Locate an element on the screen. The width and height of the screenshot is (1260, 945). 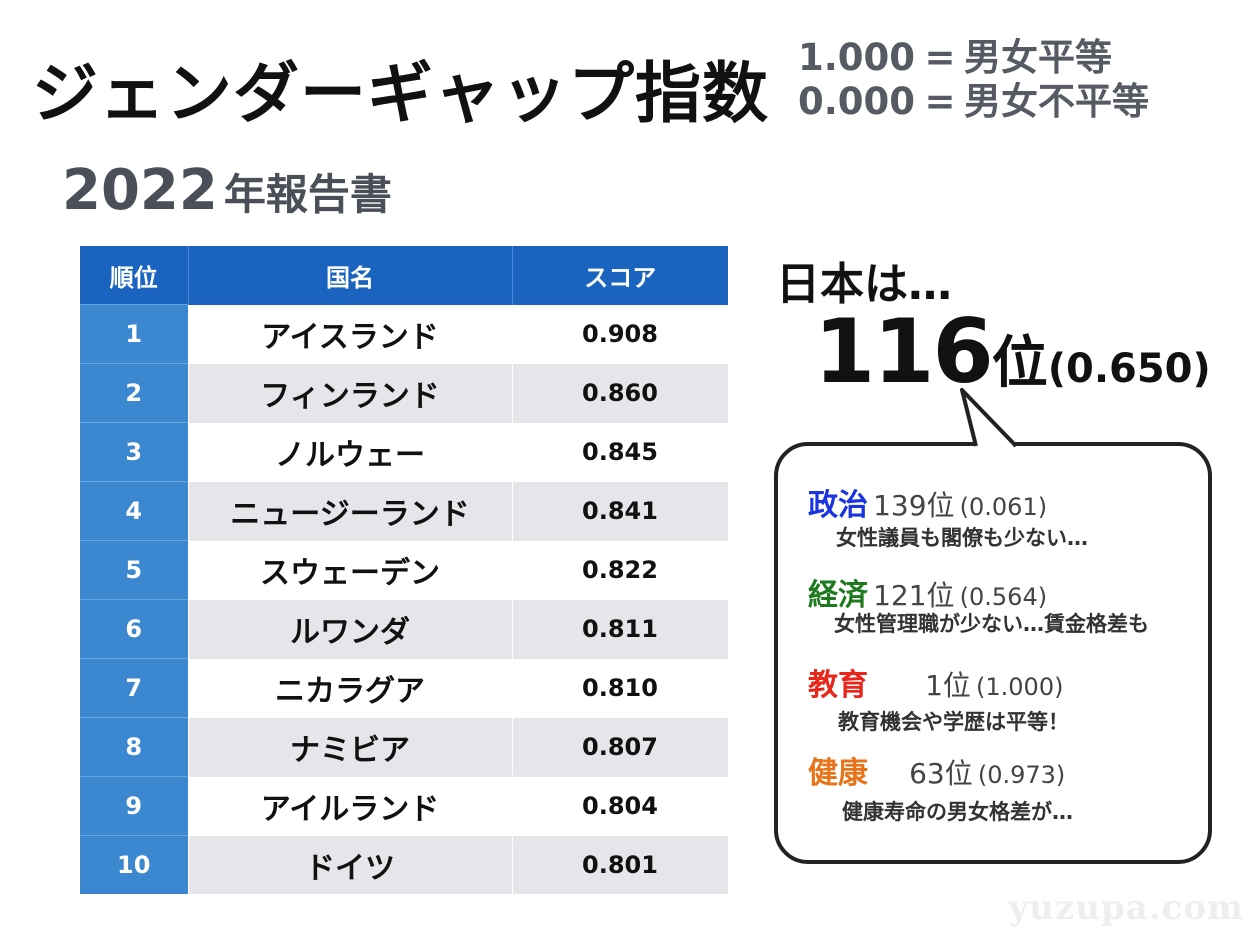
rank-cell: 4 is located at coordinates (134, 511).